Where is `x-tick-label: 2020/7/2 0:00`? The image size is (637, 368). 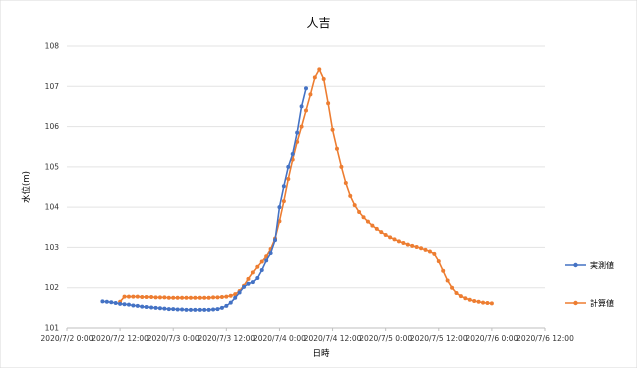 x-tick-label: 2020/7/2 0:00 is located at coordinates (67, 338).